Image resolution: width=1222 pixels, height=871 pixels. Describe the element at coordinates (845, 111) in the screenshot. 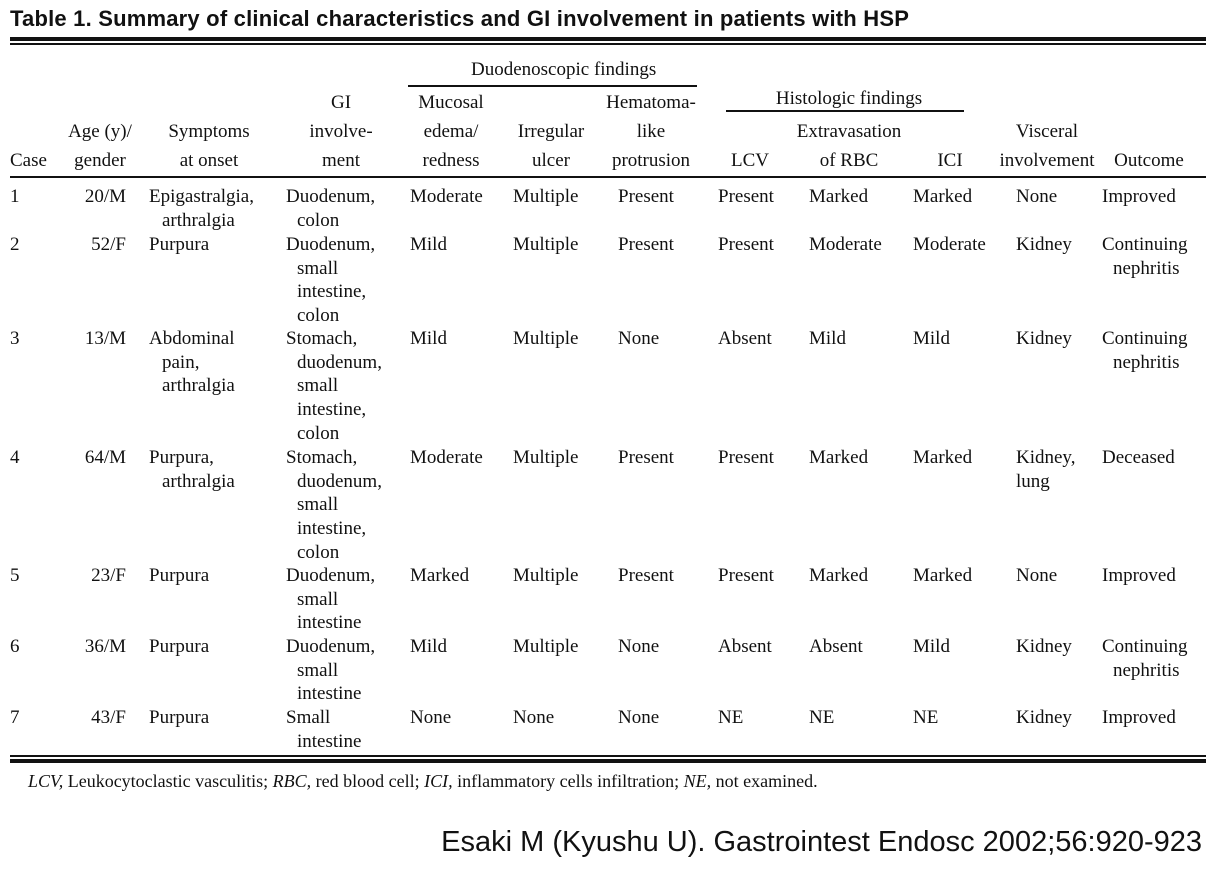

I see `histologic-underline` at that location.